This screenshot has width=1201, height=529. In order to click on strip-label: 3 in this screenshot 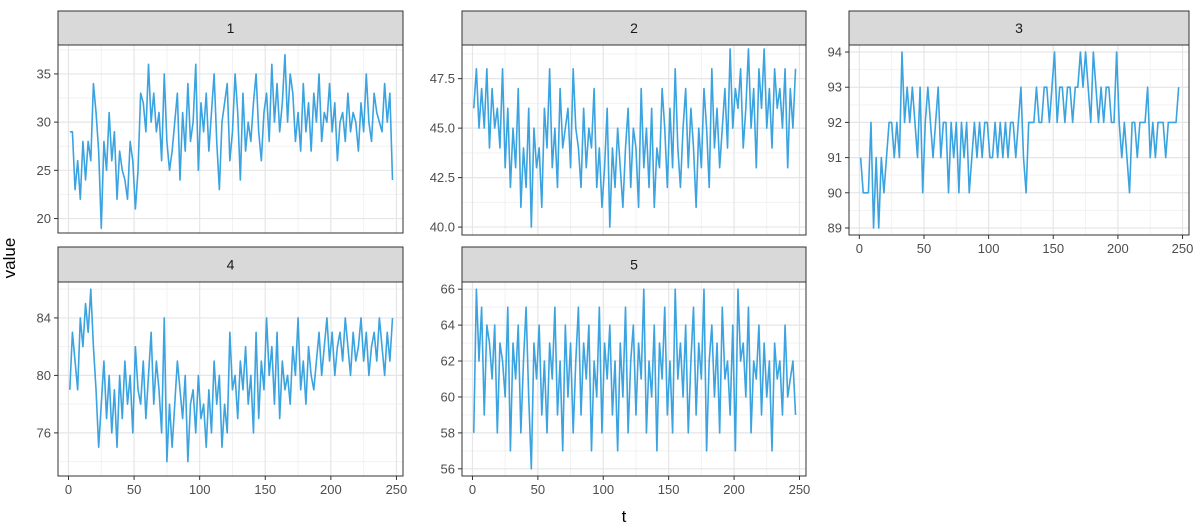, I will do `click(1019, 28)`.